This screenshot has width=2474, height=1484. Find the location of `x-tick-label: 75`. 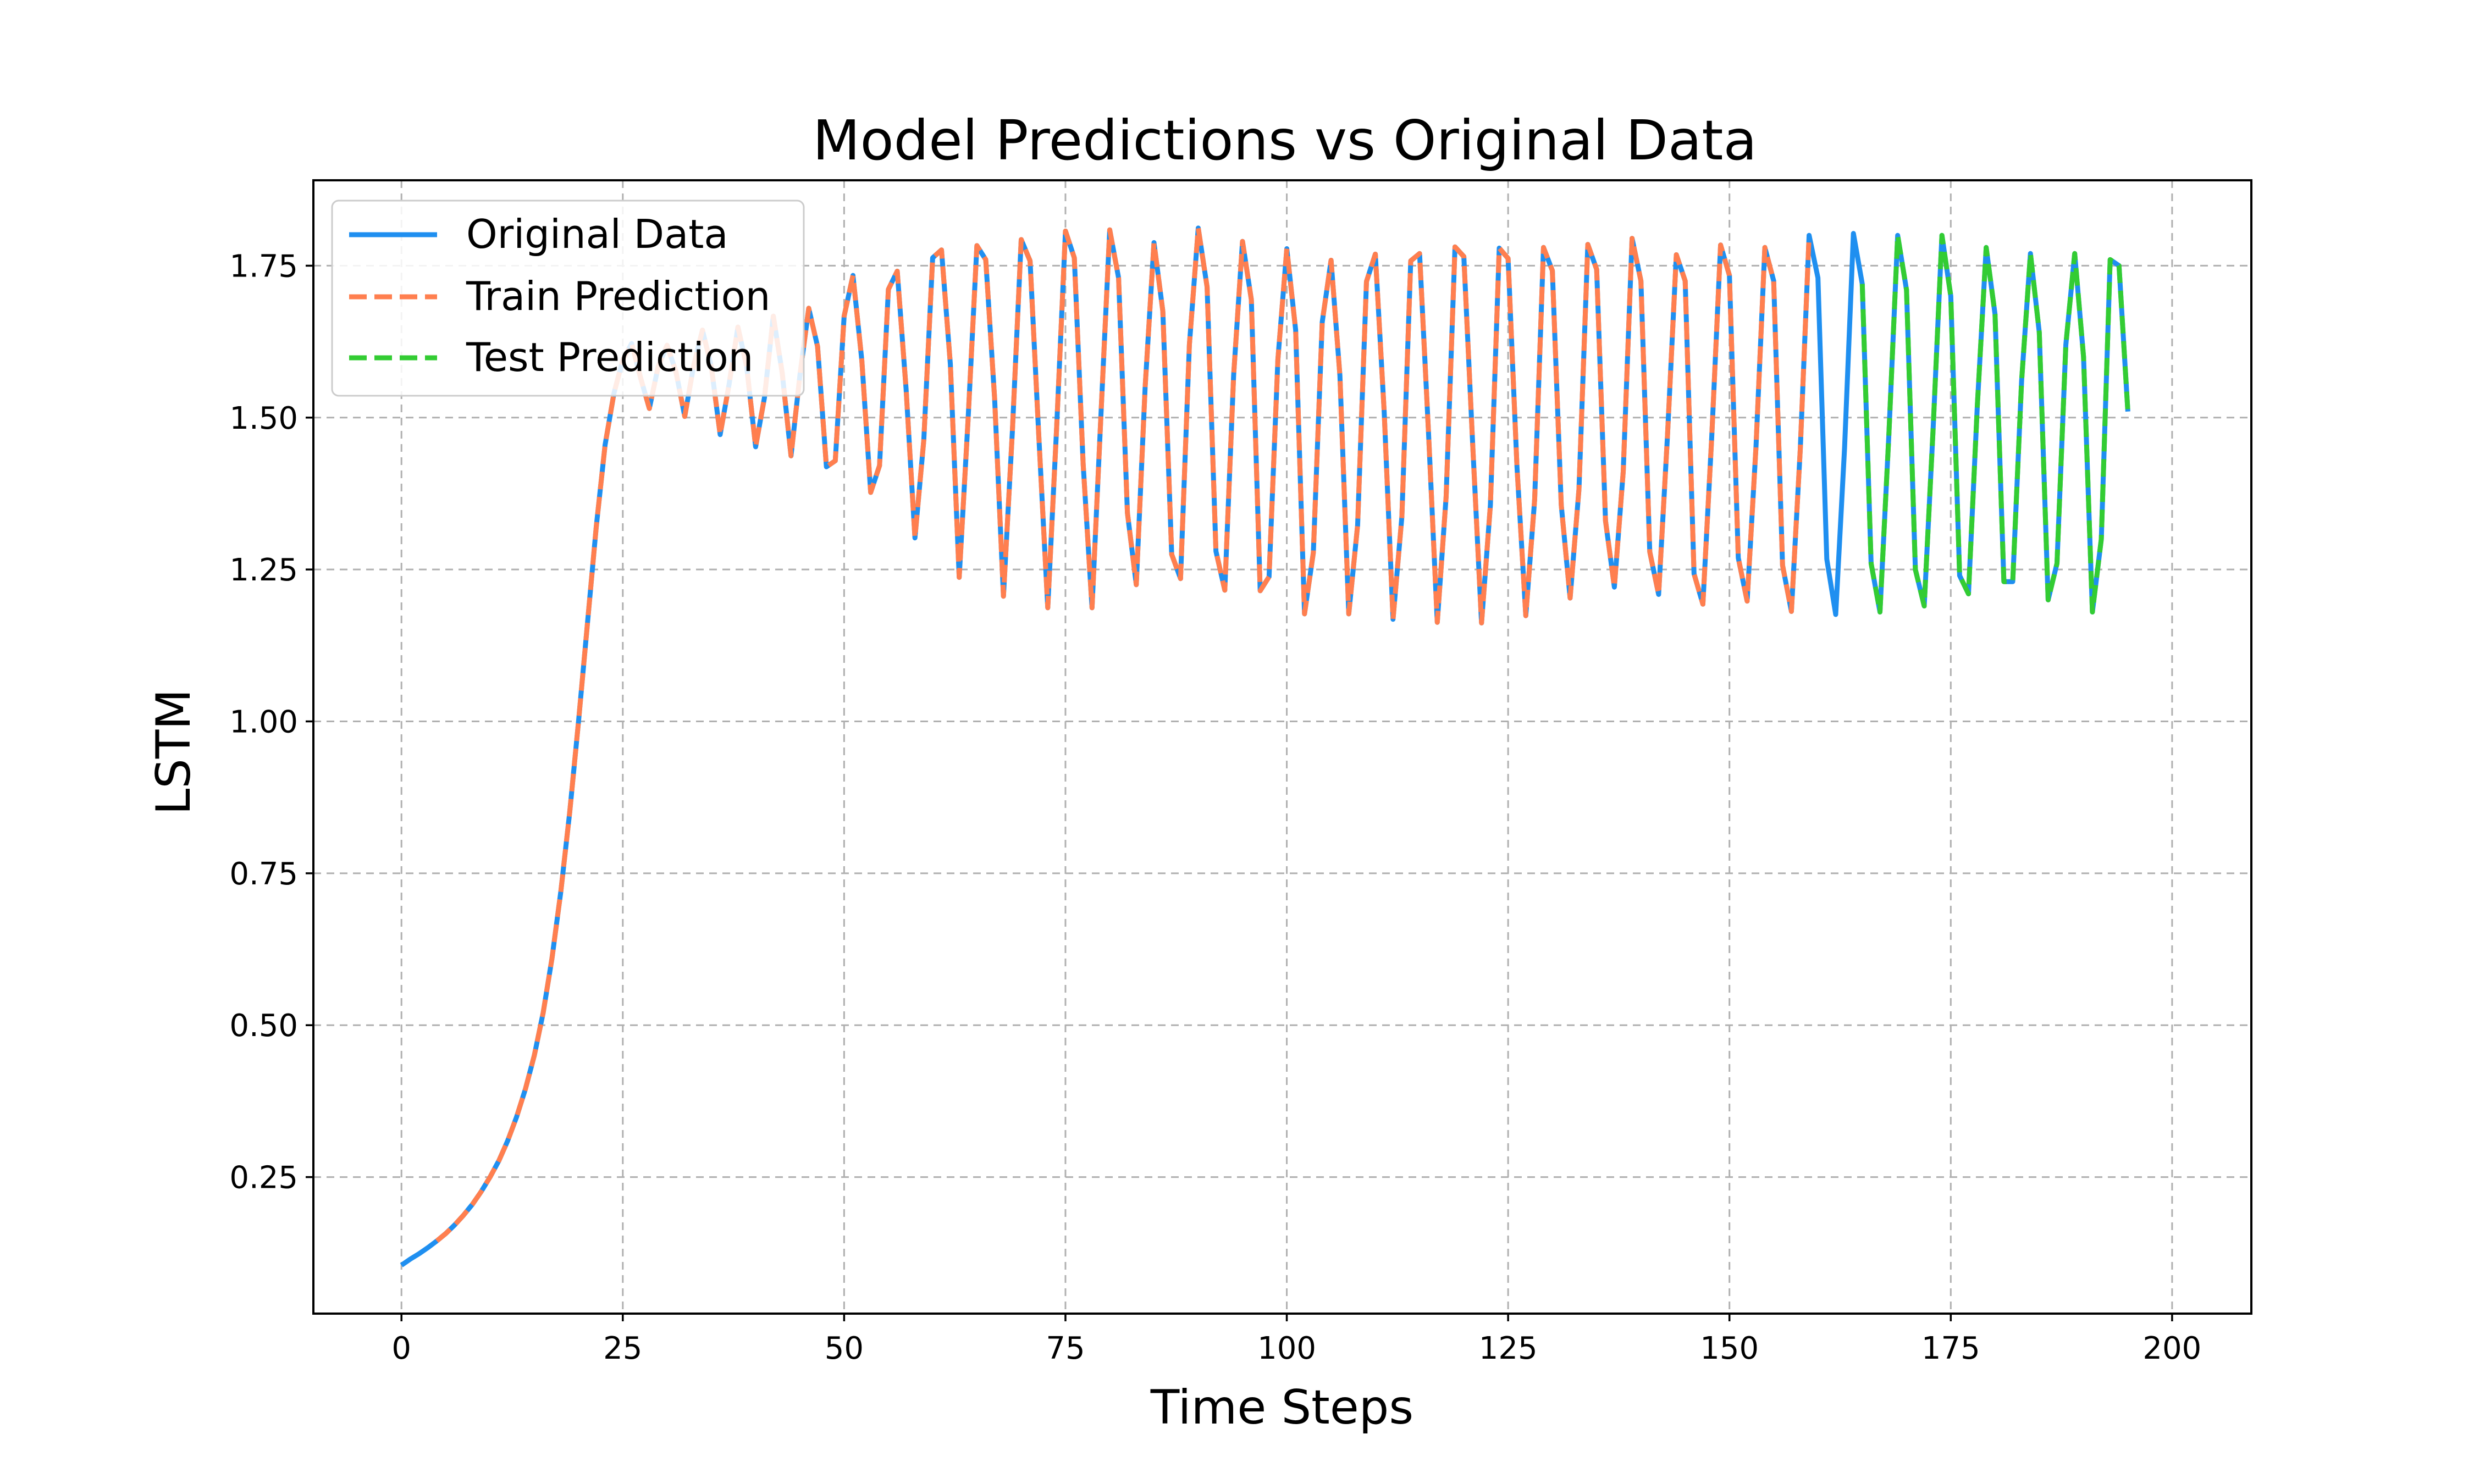

x-tick-label: 75 is located at coordinates (1065, 1348).